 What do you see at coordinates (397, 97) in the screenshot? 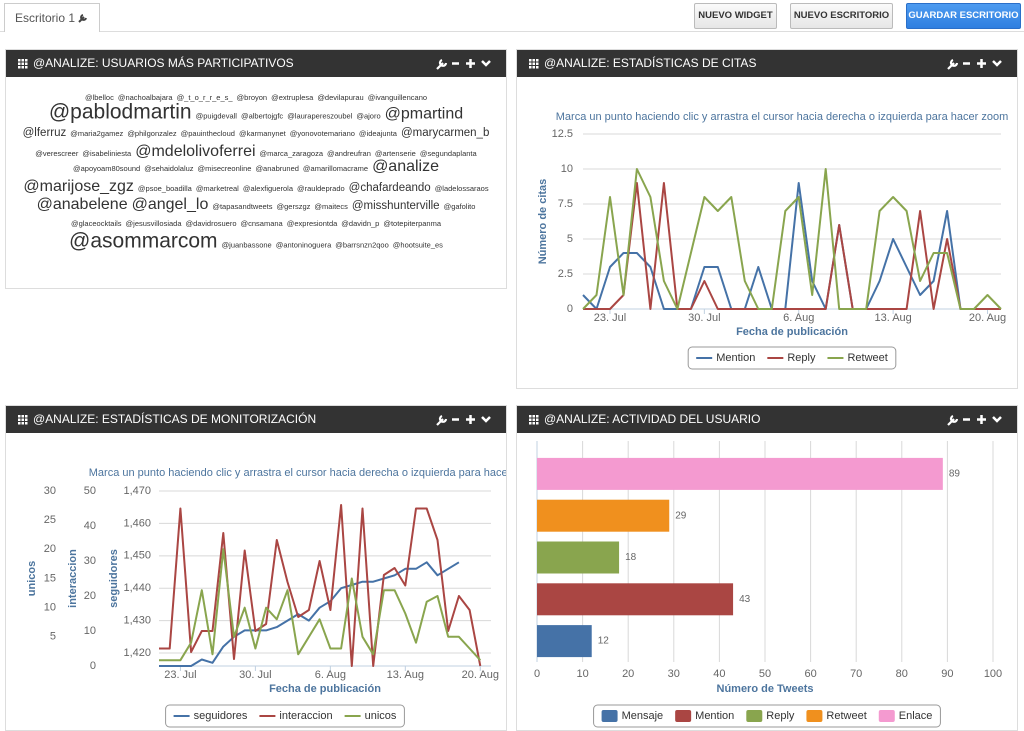
I see `word: @ivanguillencano` at bounding box center [397, 97].